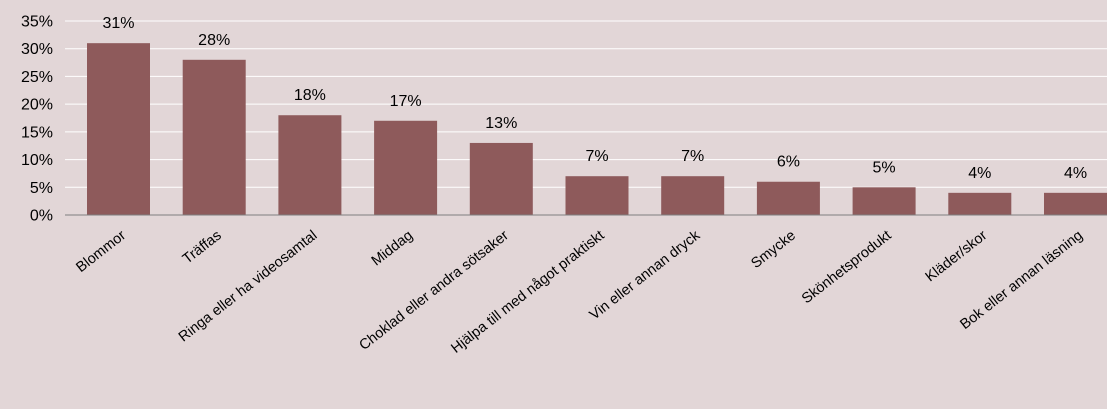  What do you see at coordinates (433, 290) in the screenshot?
I see `x-tick-label: Choklad eller andra sötsaker` at bounding box center [433, 290].